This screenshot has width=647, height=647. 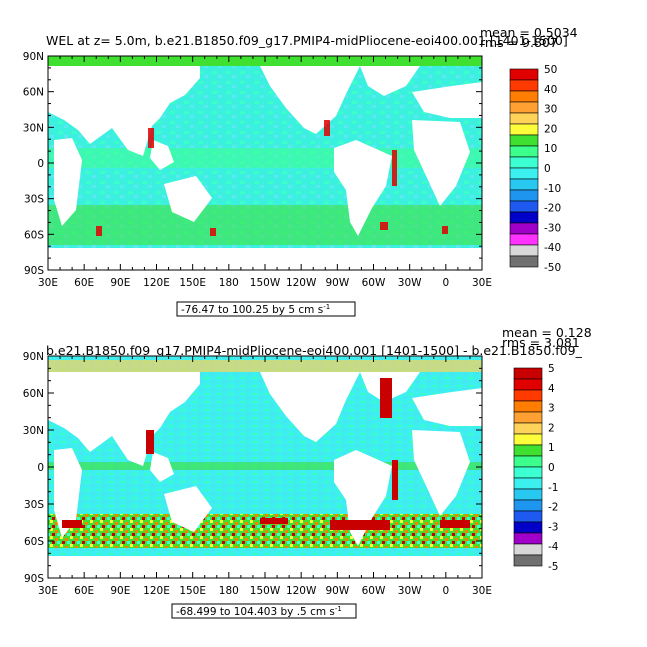 What do you see at coordinates (265, 225) in the screenshot?
I see `southern-ocean-band` at bounding box center [265, 225].